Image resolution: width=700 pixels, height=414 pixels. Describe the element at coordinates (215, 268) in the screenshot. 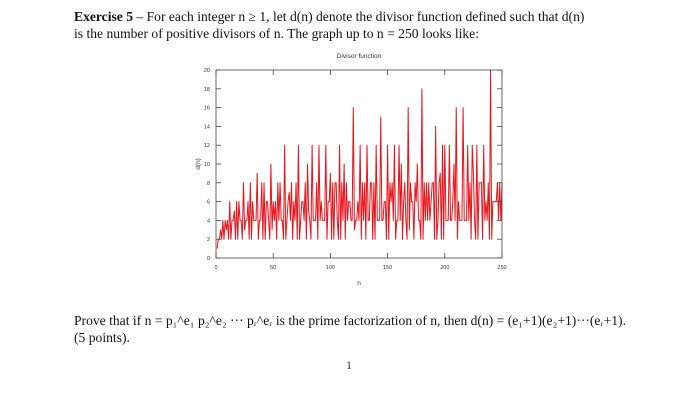

I see `x-tick-label: 0` at that location.